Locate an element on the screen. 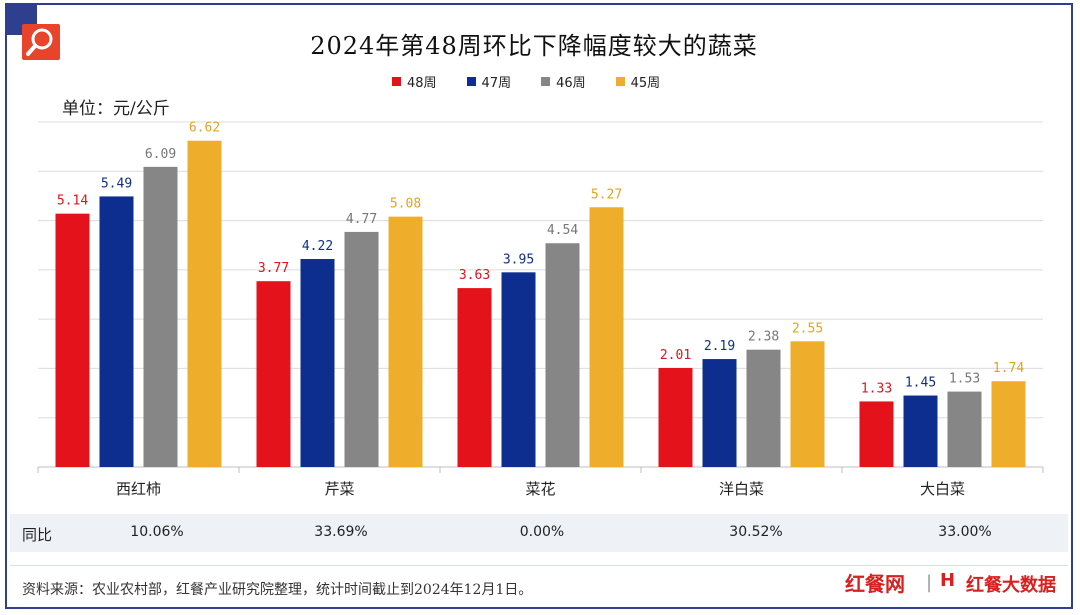  legend-label-45: 45周 is located at coordinates (645, 83).